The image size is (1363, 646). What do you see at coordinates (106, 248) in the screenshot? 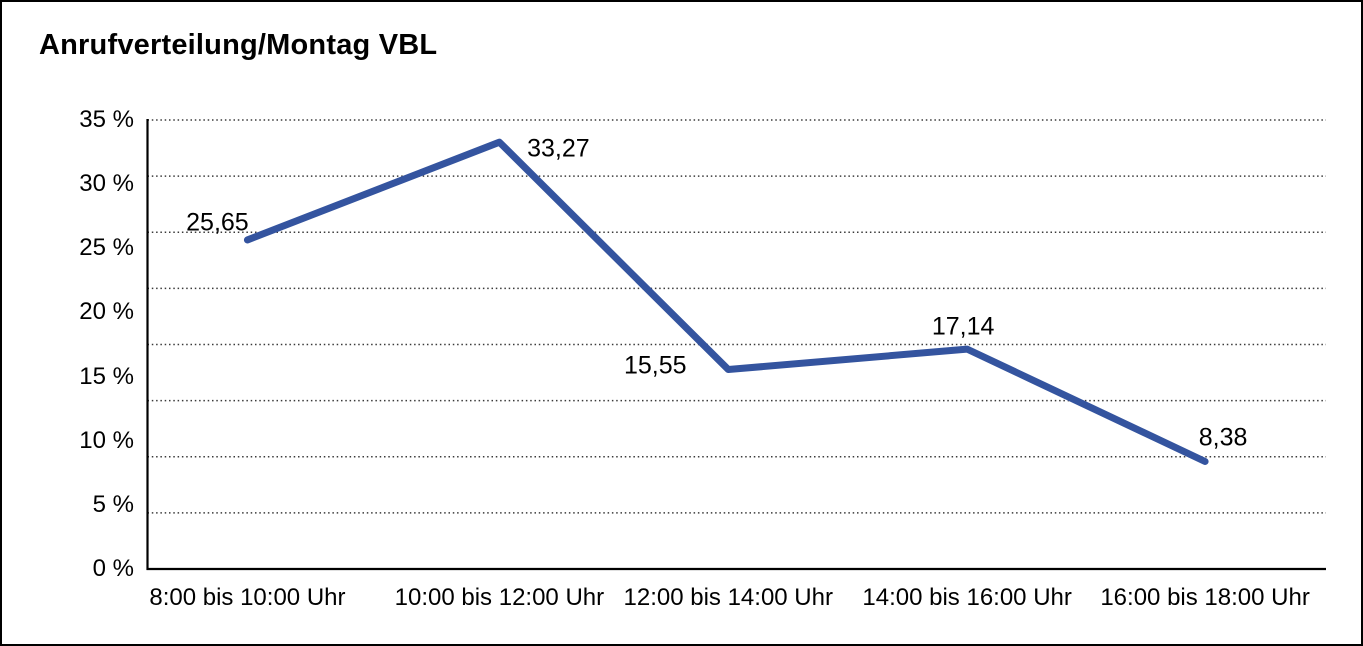
I see `y-tick-label: 25 %` at bounding box center [106, 248].